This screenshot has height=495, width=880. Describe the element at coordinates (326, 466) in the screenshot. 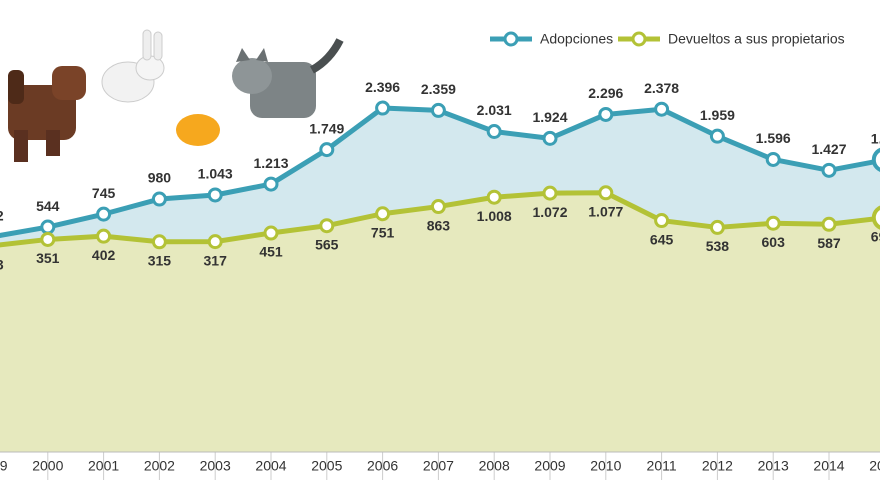

I see `x-tick-label: 2005` at that location.